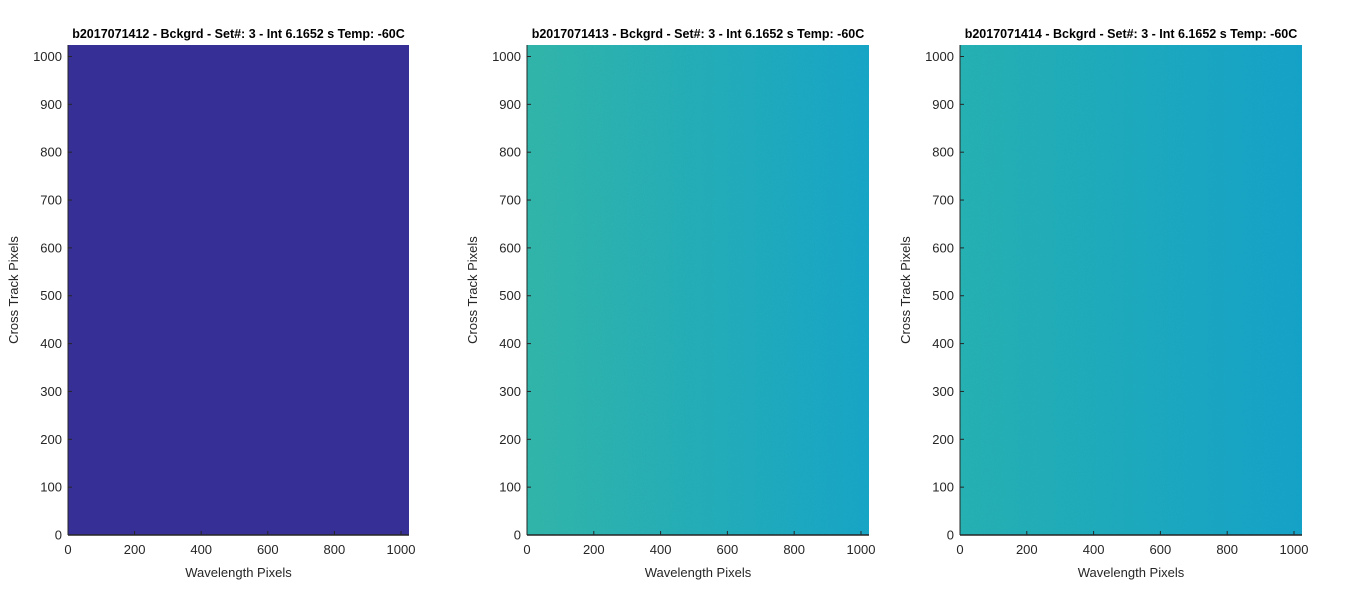 Image resolution: width=1350 pixels, height=600 pixels. Describe the element at coordinates (943, 247) in the screenshot. I see `chart-2-y-tick-label-6: 600` at that location.